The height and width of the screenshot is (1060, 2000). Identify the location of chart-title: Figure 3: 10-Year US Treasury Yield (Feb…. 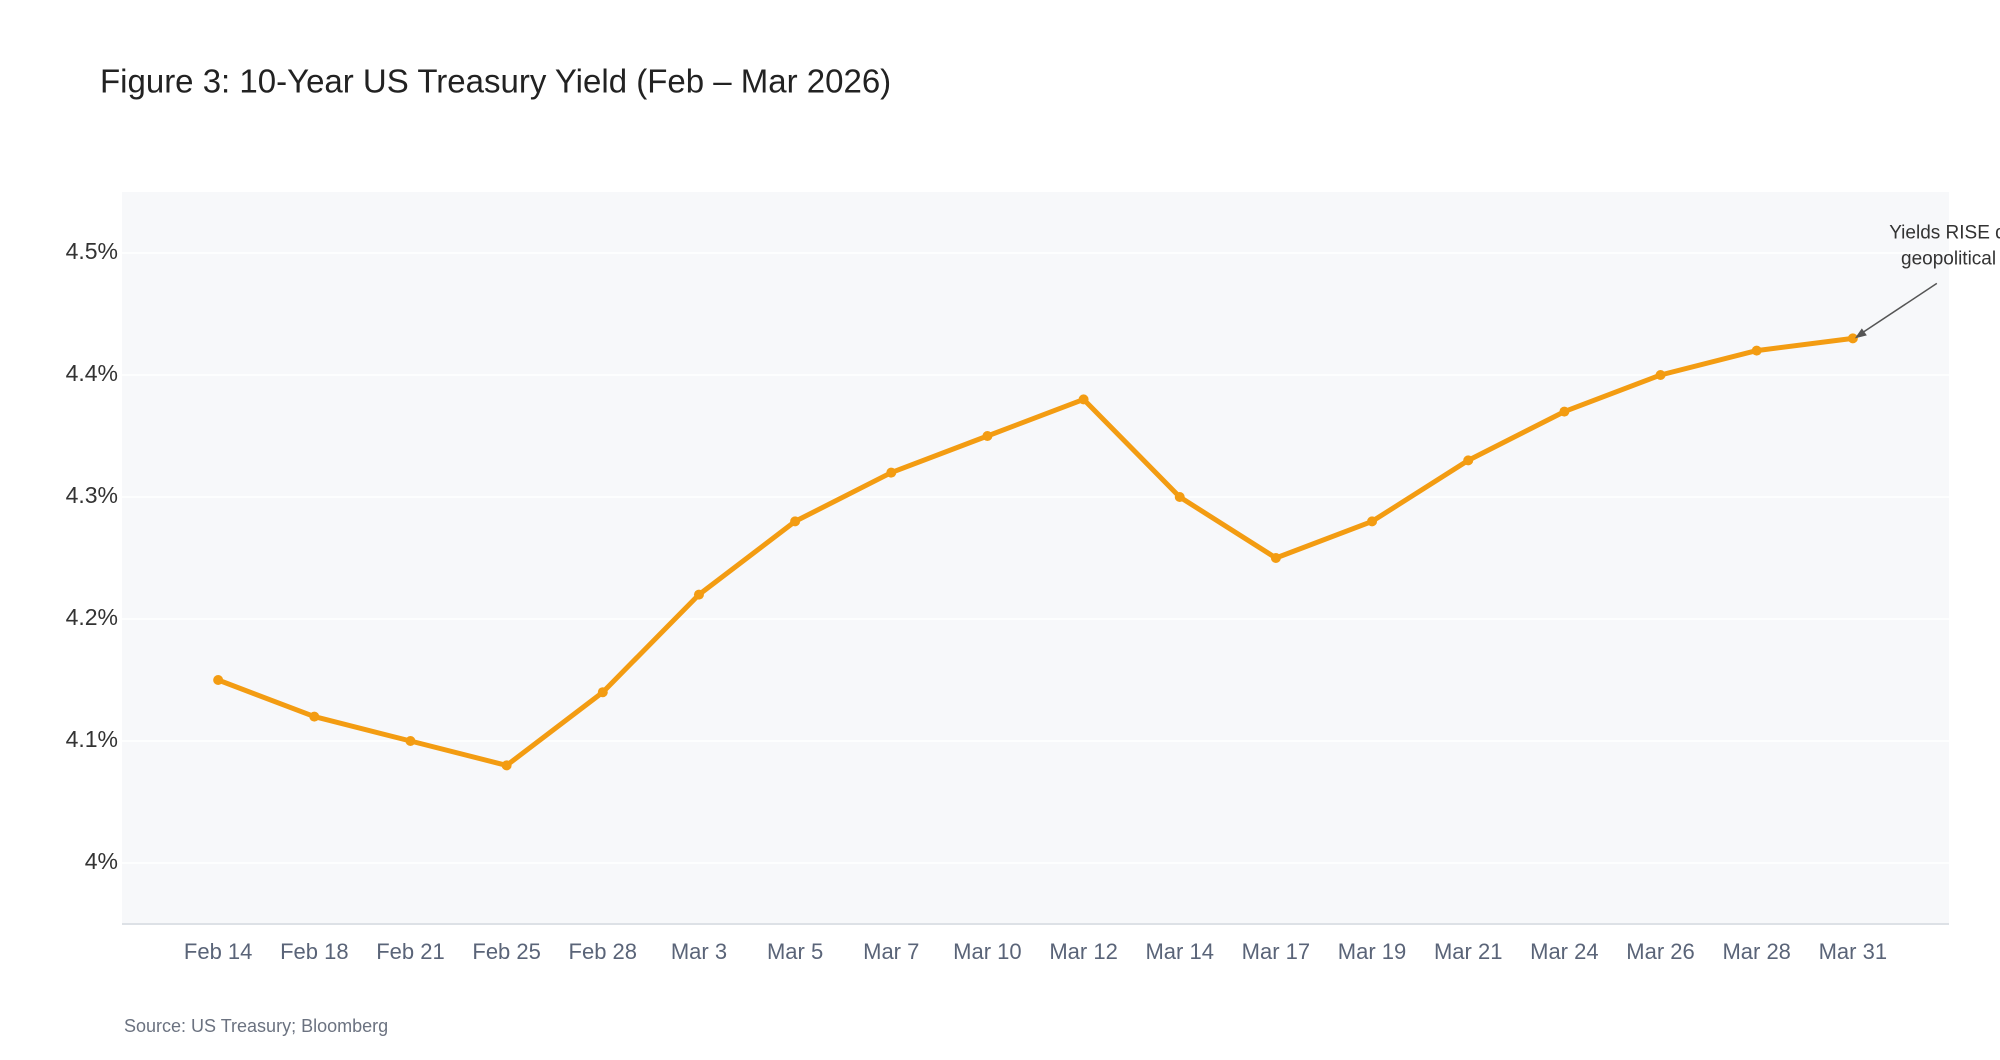
(495, 81).